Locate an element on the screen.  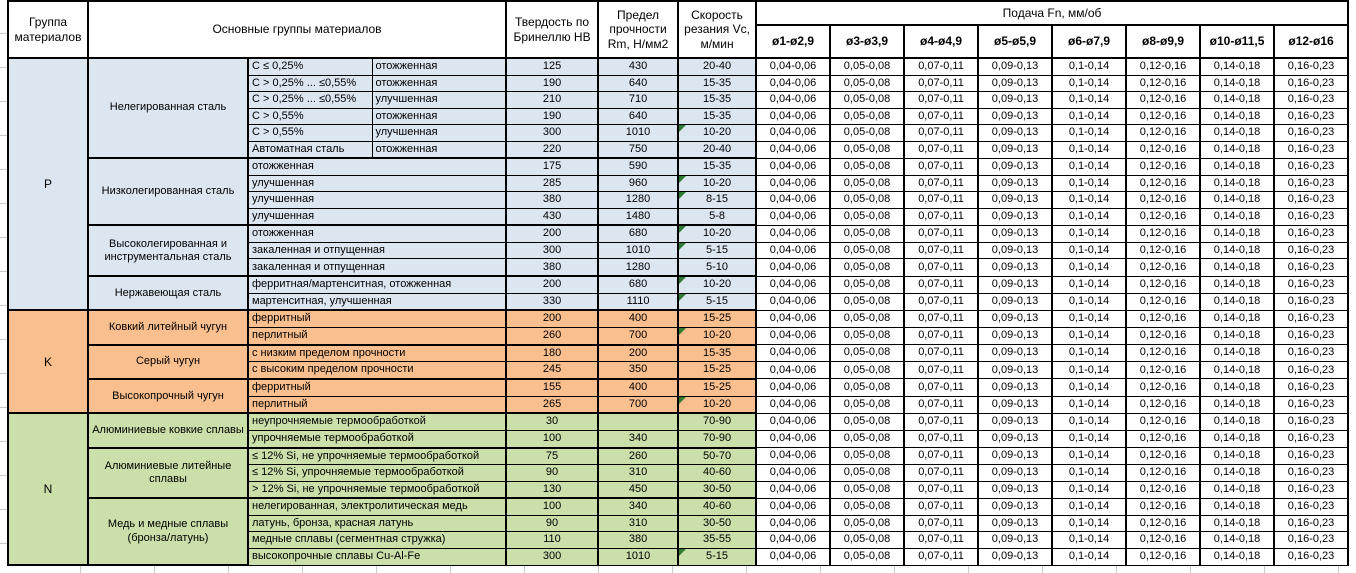
hardness-cell: 190 is located at coordinates (552, 116).